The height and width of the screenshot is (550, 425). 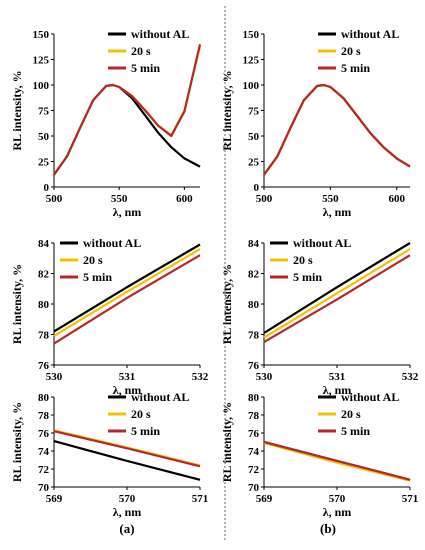 What do you see at coordinates (119, 199) in the screenshot?
I see `x-tick-label: 550` at bounding box center [119, 199].